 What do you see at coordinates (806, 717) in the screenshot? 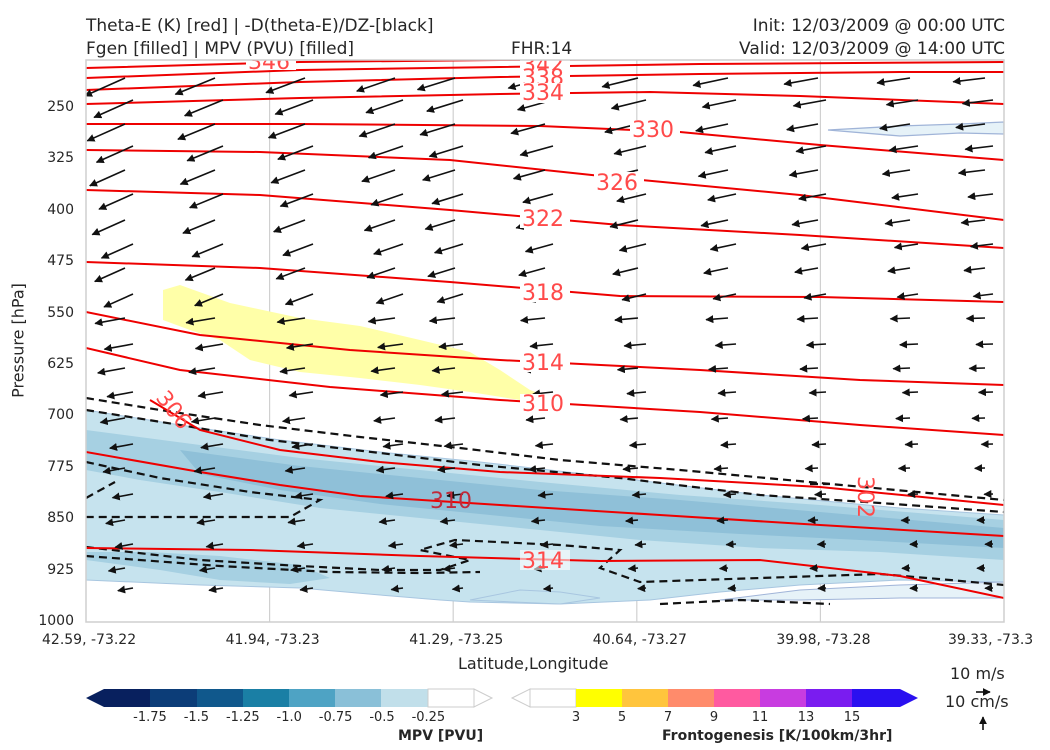
I see `fgen-tick-5: 13` at bounding box center [806, 717].